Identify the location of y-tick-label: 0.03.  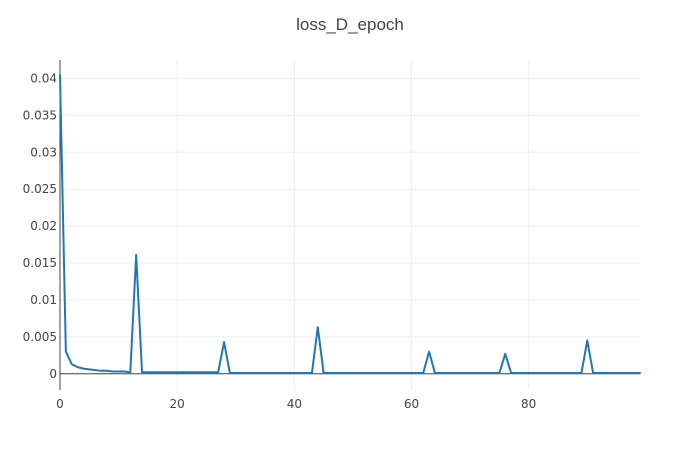
(43, 152).